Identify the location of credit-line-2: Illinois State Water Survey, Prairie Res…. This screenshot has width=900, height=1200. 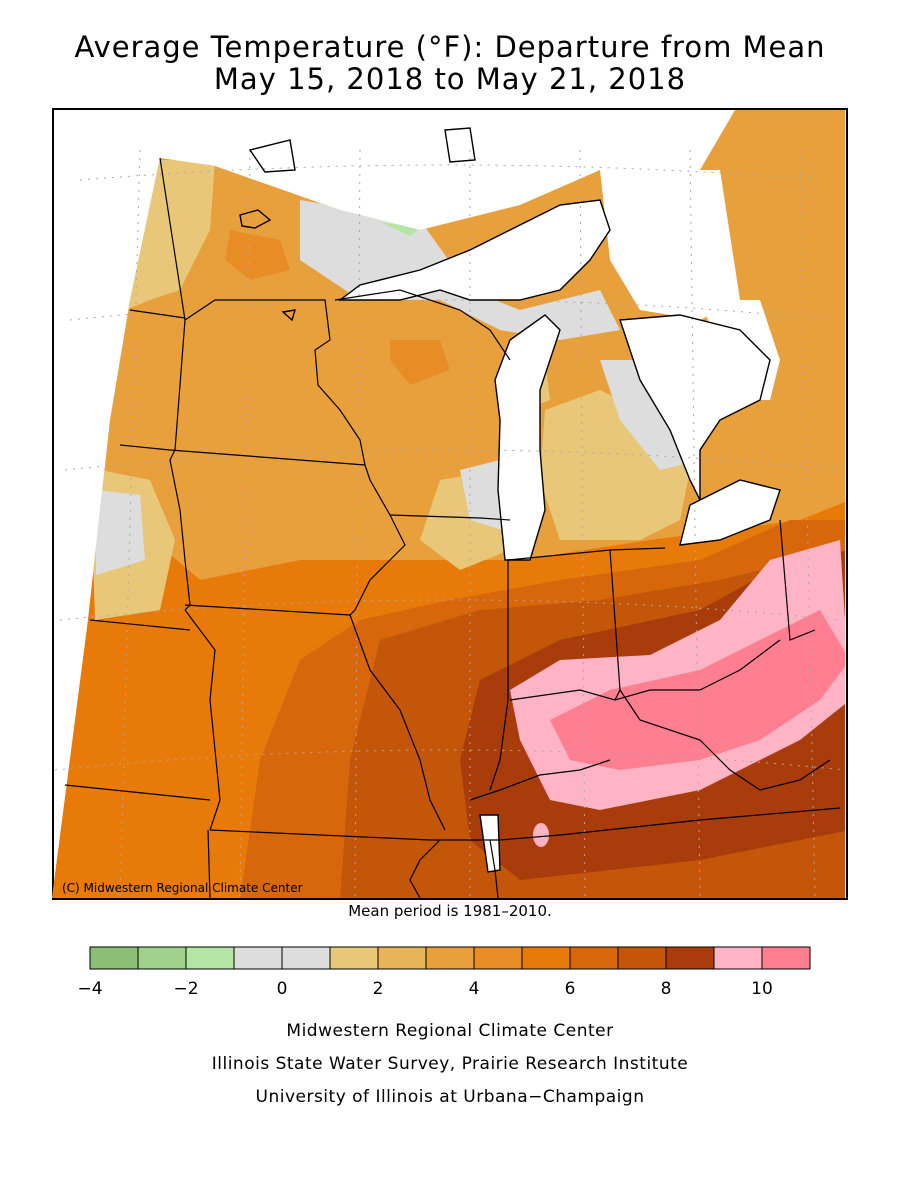
(450, 1064).